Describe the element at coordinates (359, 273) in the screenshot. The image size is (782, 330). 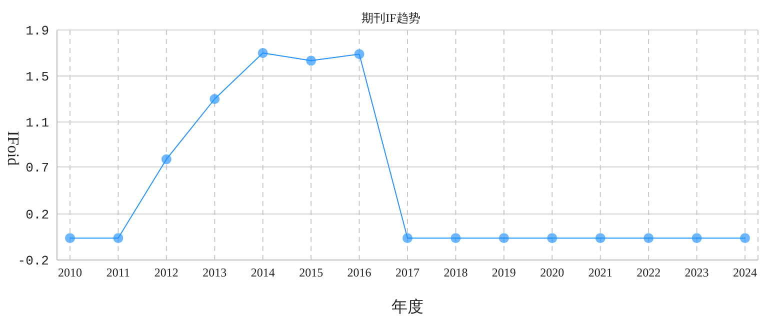
I see `x-tick-label: 2016` at that location.